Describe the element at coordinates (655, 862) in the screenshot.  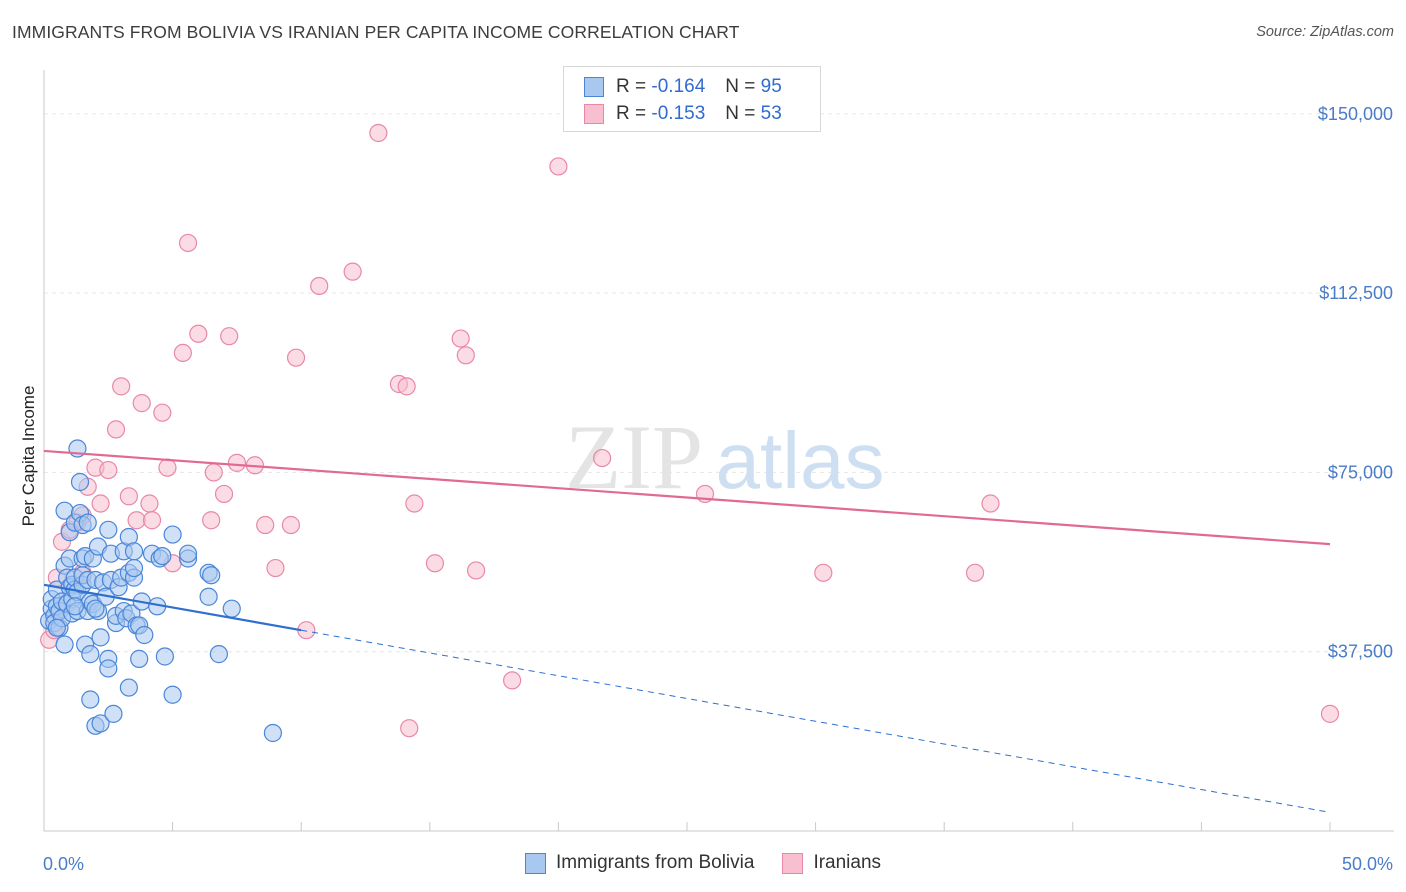
I see `bolivia-legend-label: Immigrants from Bolivia` at that location.